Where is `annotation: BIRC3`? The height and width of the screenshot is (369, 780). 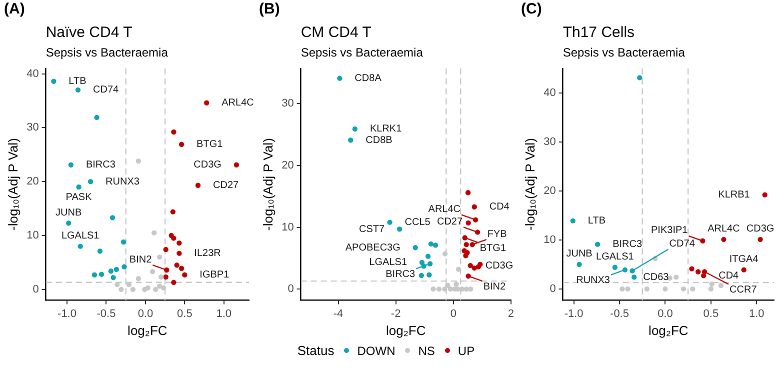 annotation: BIRC3 is located at coordinates (627, 244).